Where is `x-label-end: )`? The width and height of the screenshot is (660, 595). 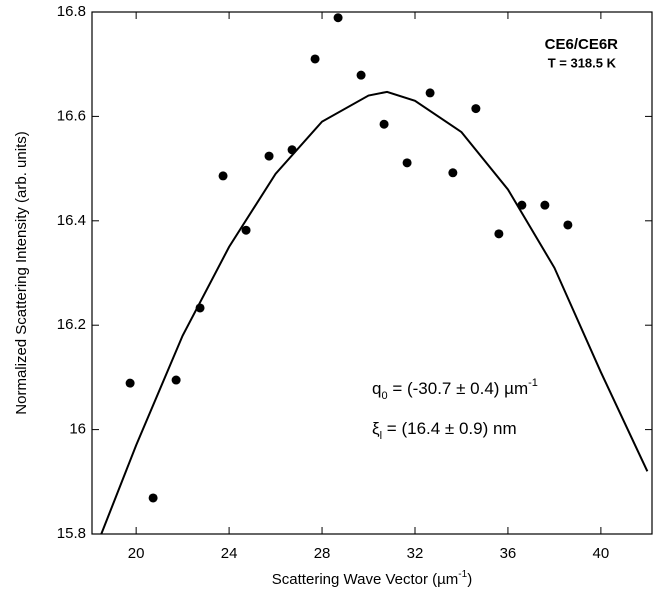
x-label-end: ) is located at coordinates (469, 579).